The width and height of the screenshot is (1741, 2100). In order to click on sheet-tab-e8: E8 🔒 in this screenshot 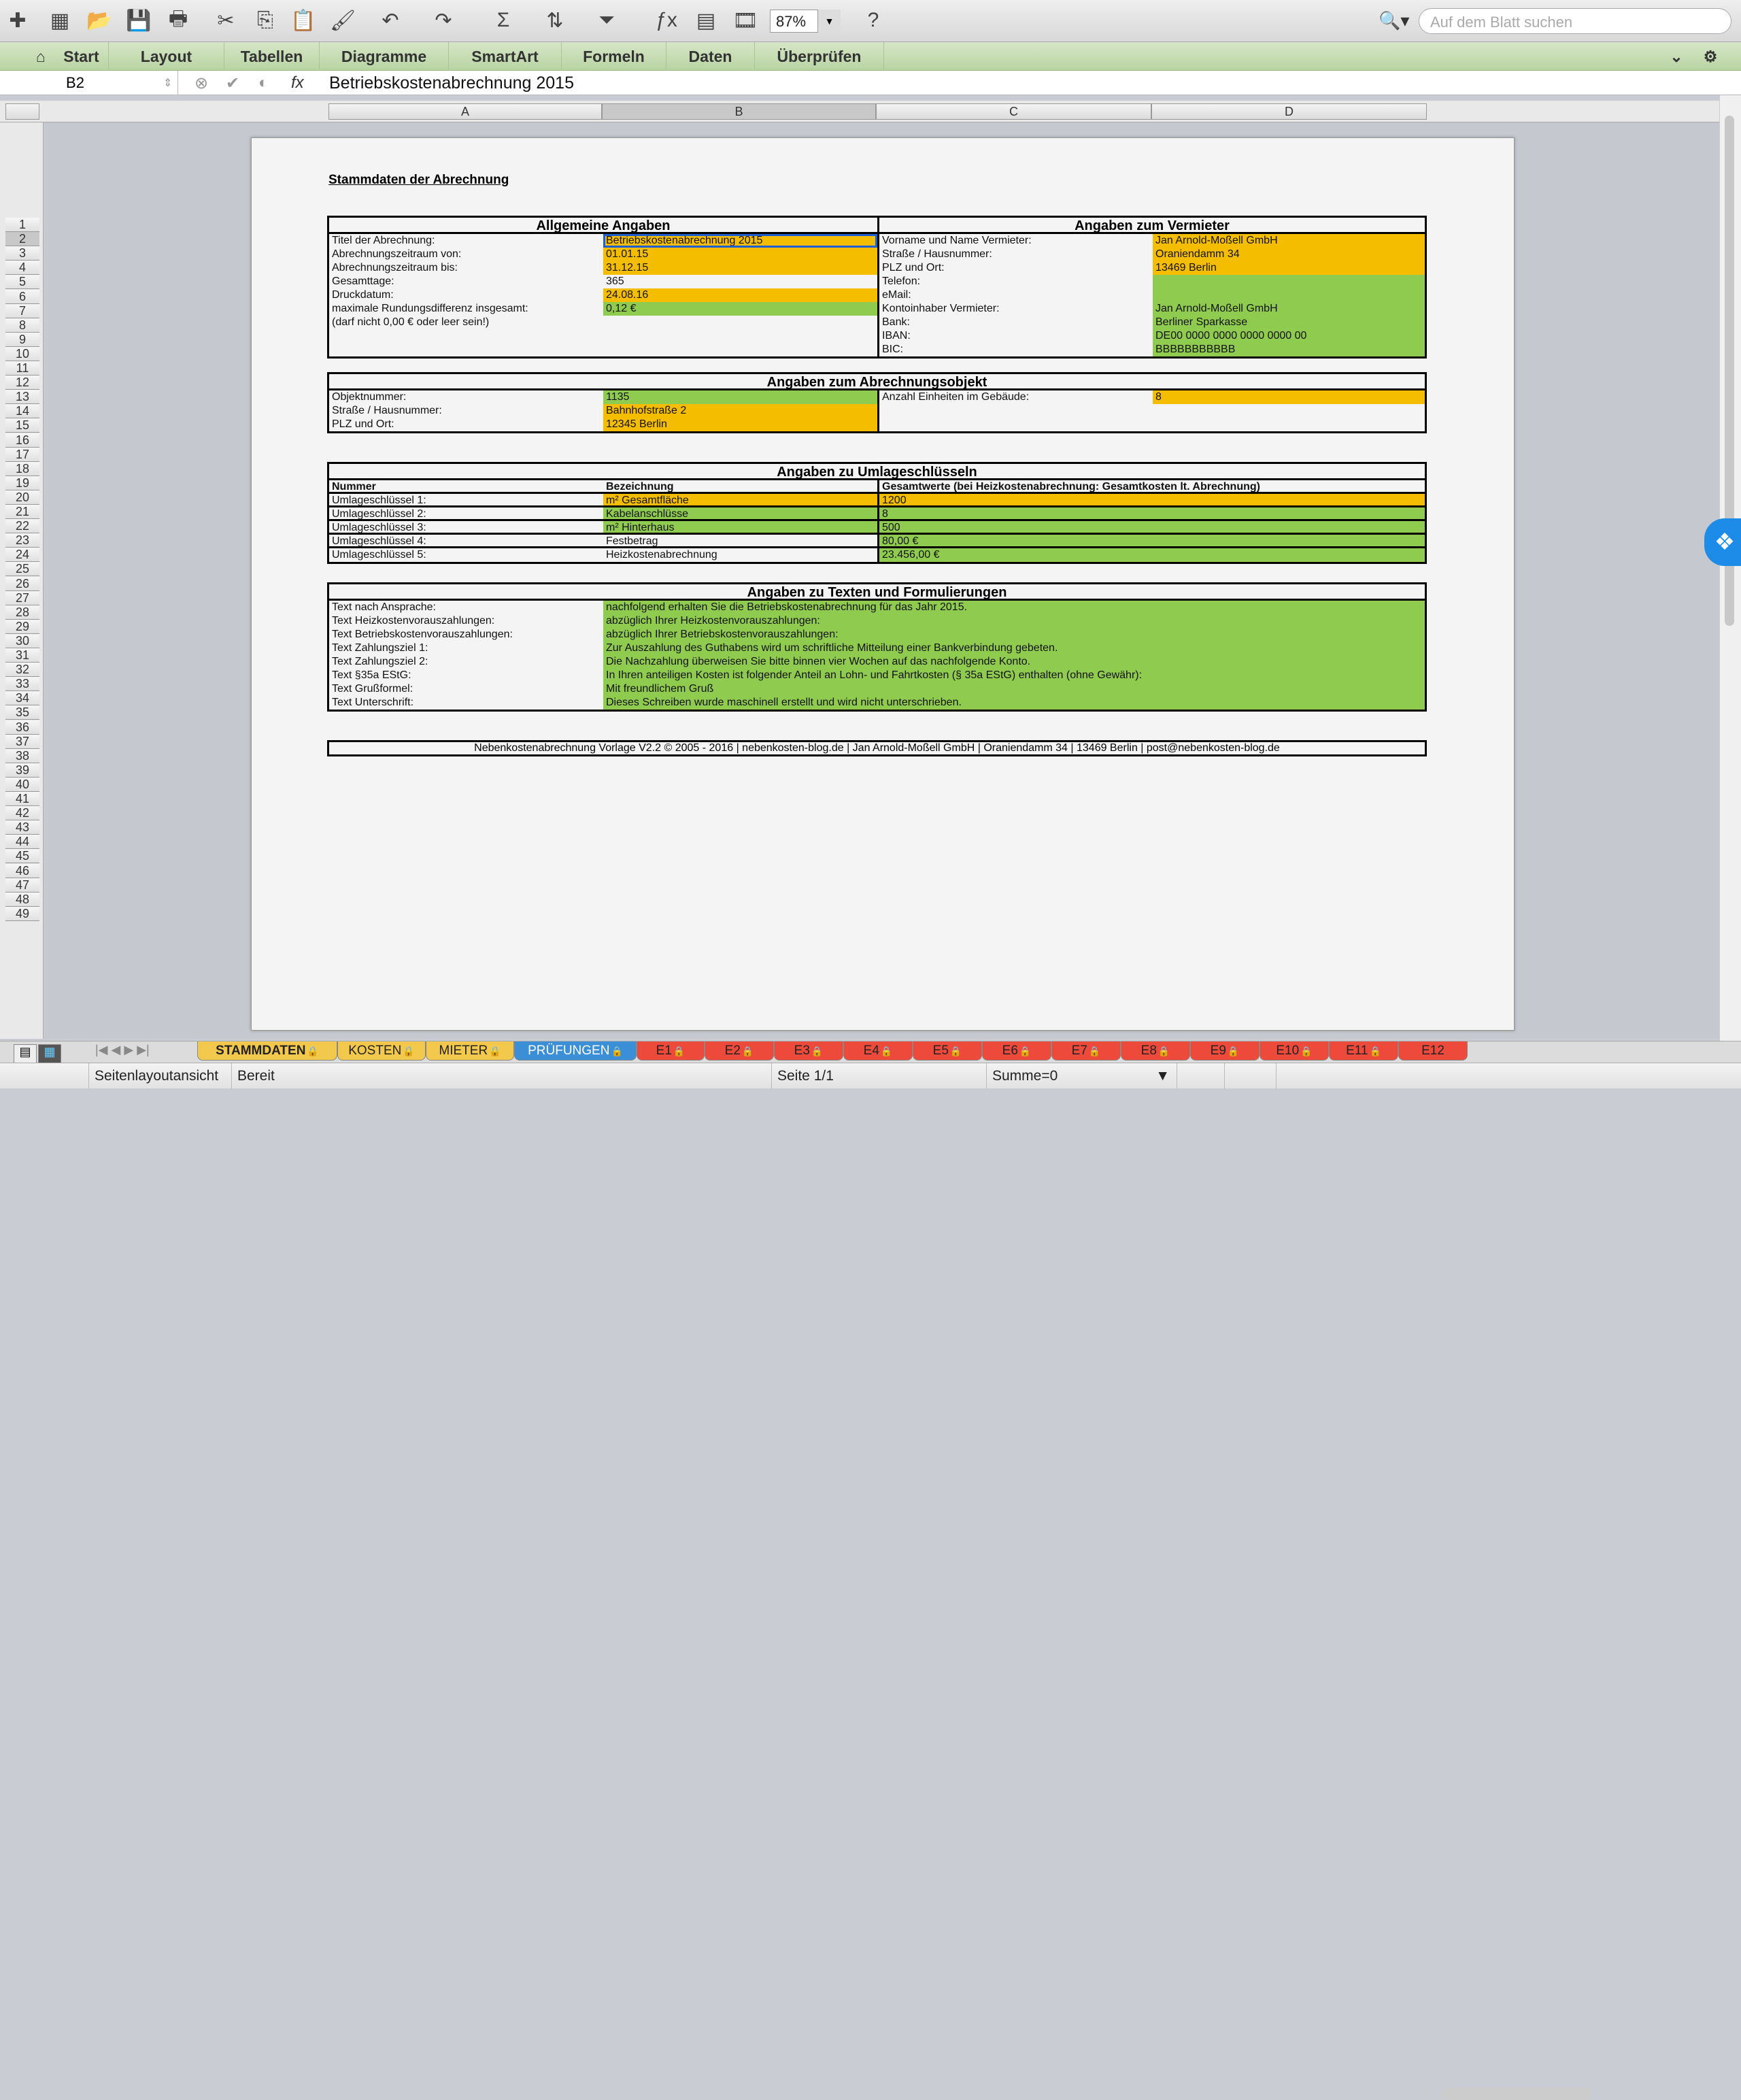, I will do `click(1155, 1051)`.